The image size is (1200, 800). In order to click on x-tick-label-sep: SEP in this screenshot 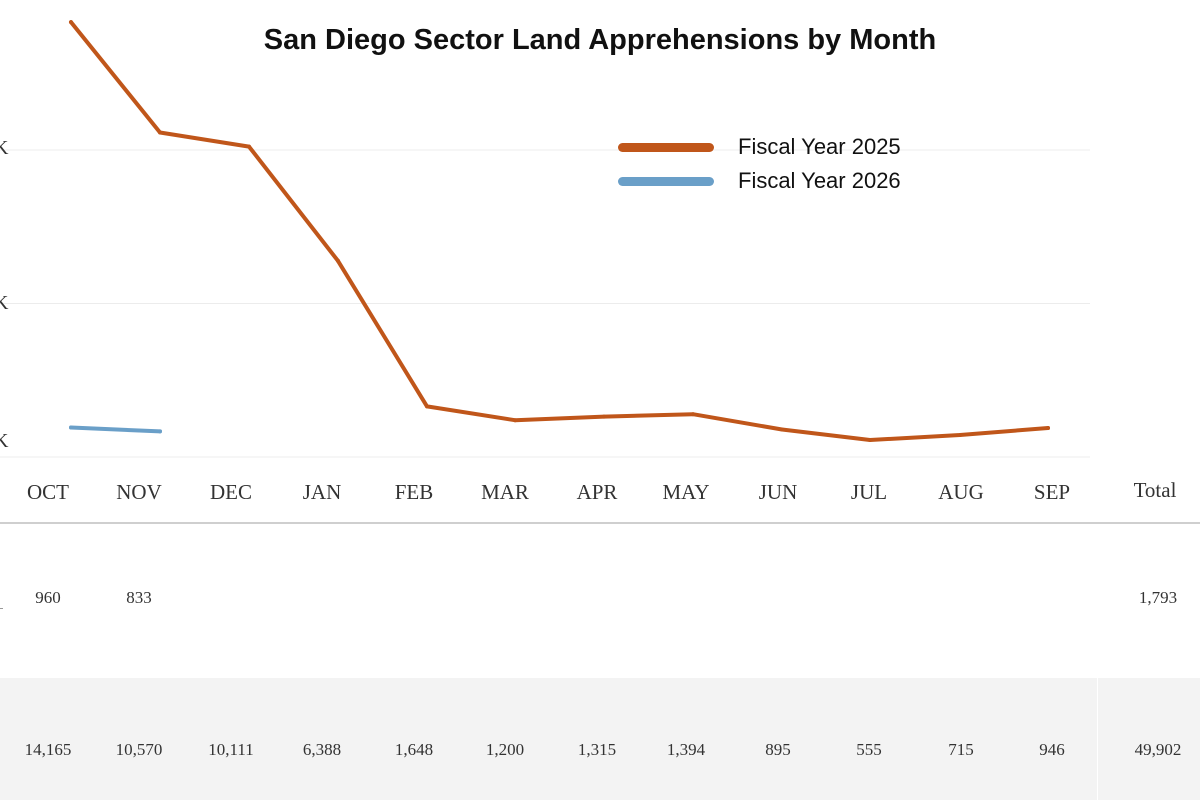, I will do `click(1052, 492)`.